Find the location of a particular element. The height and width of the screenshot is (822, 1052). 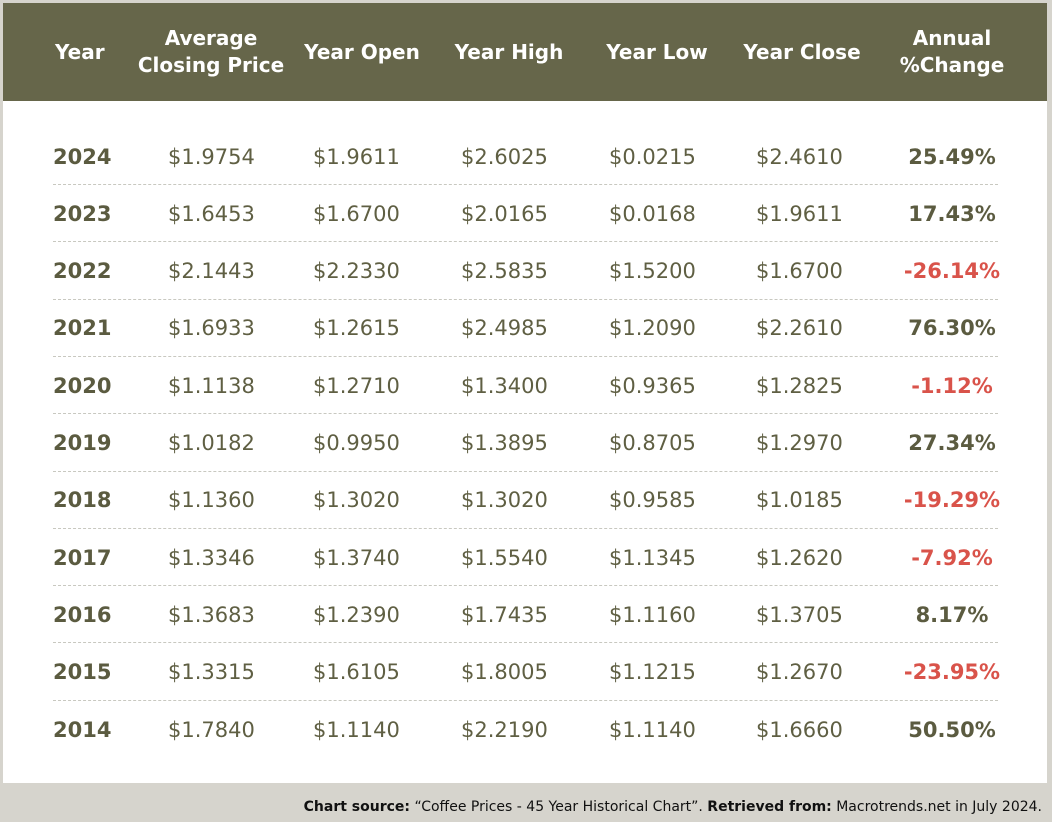

year-low-cell: $0.0168 is located at coordinates (652, 213).